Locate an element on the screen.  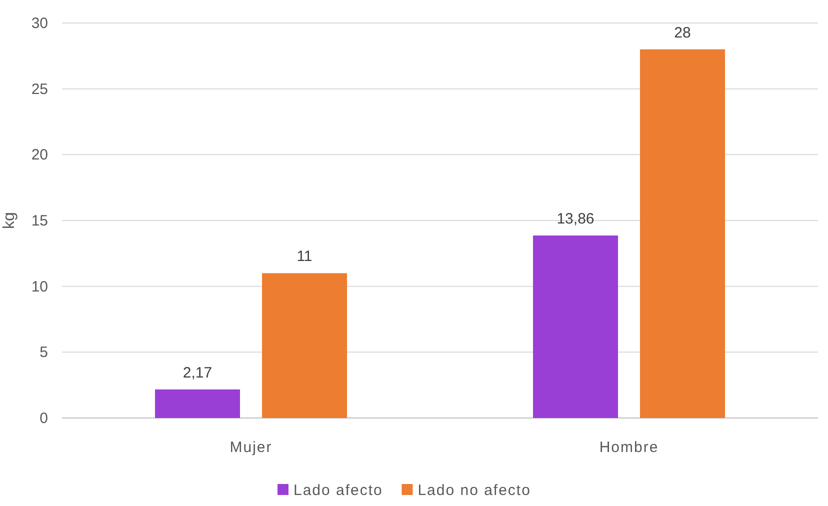
y-tick-label: 5 is located at coordinates (44, 353).